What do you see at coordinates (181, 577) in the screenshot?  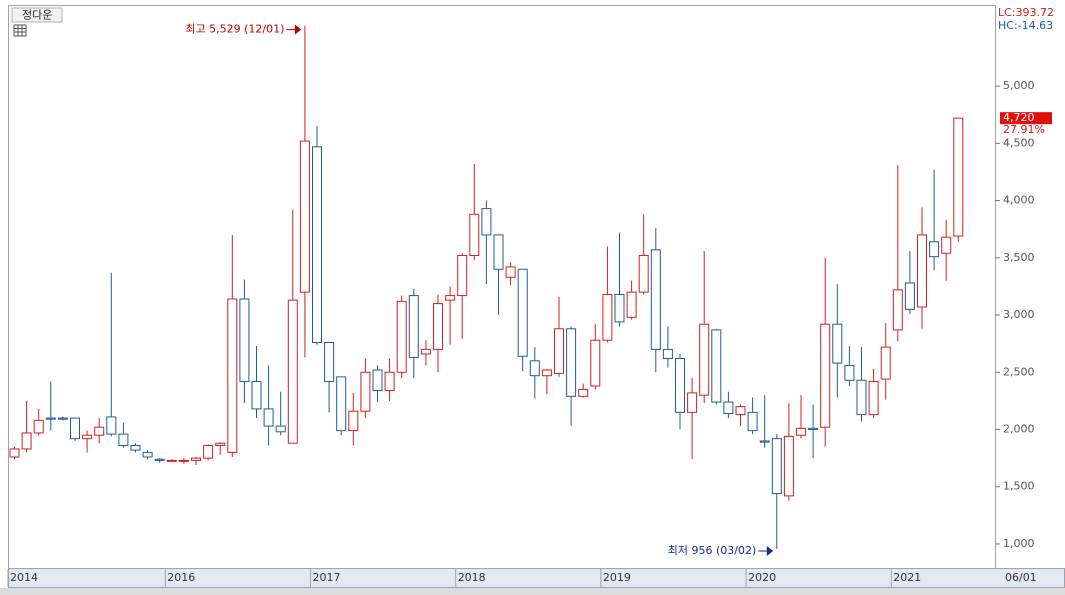 I see `x-tick-label: 2016` at bounding box center [181, 577].